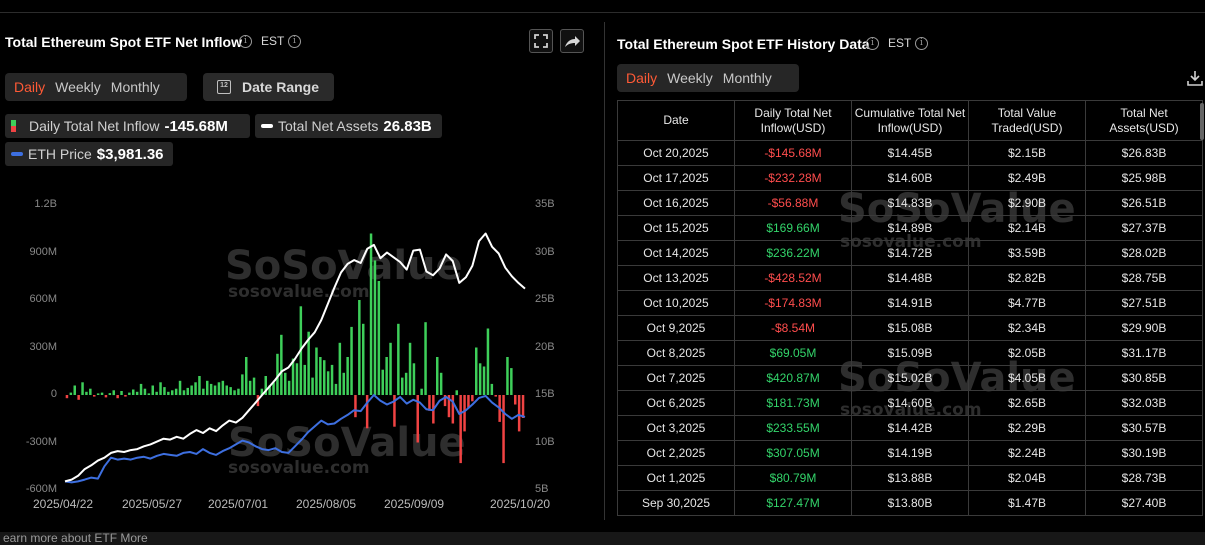 Image resolution: width=1205 pixels, height=545 pixels. I want to click on table-row: Oct 8,2025 $69.05M $15.09B $2.05B $31.17B, so click(910, 353).